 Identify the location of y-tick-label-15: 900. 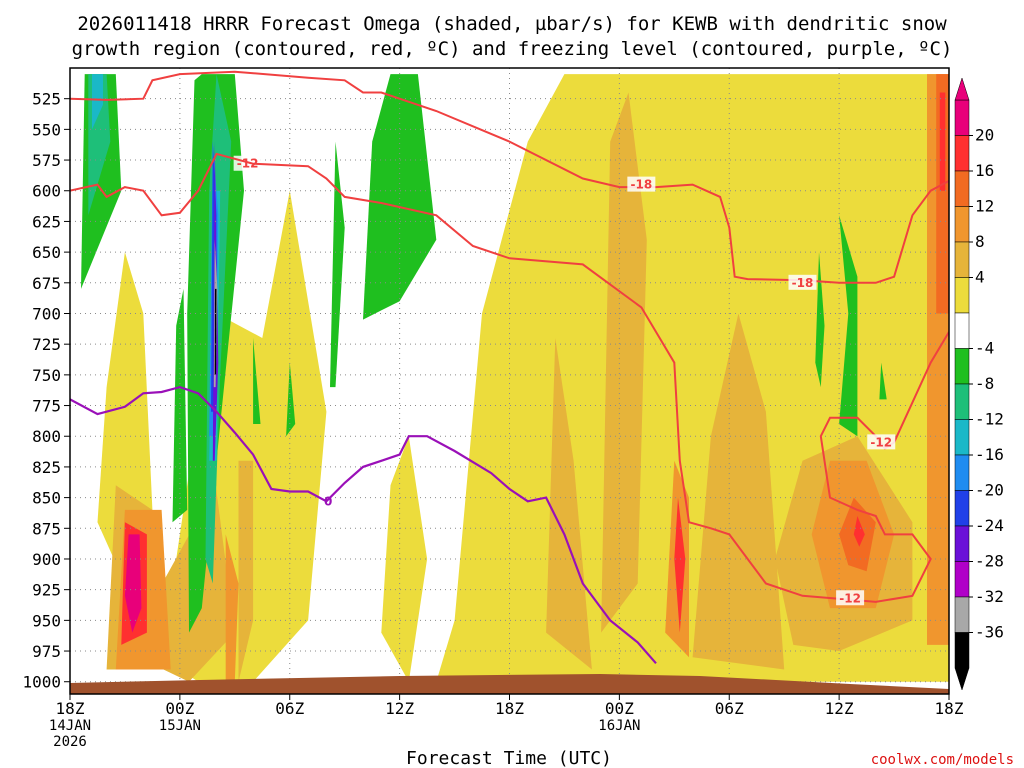
(46, 559).